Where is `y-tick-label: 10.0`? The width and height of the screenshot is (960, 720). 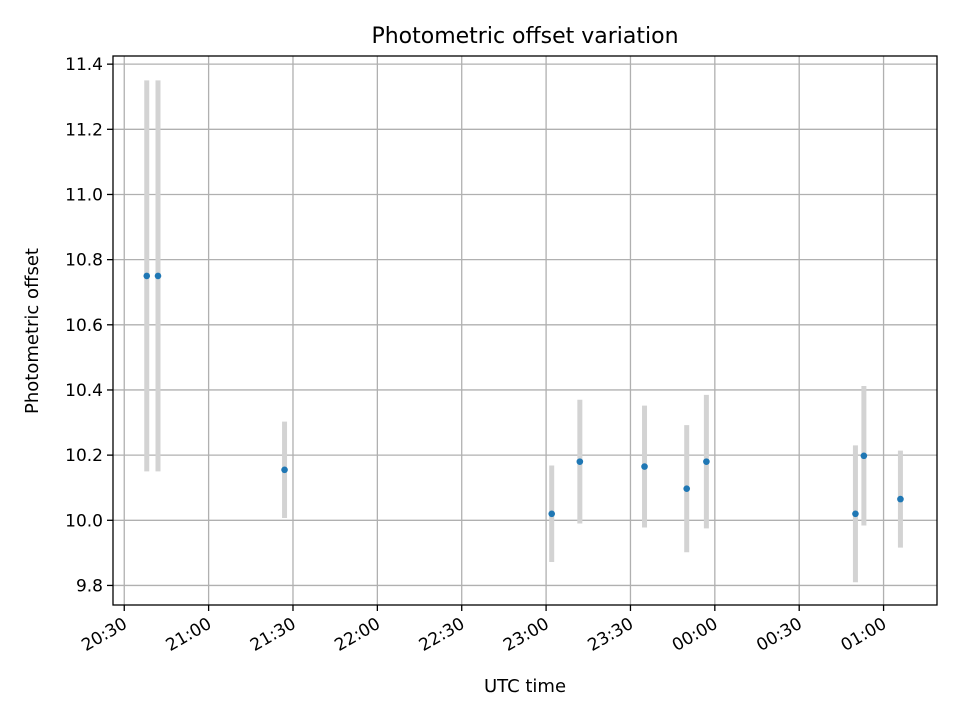
y-tick-label: 10.0 is located at coordinates (84, 521).